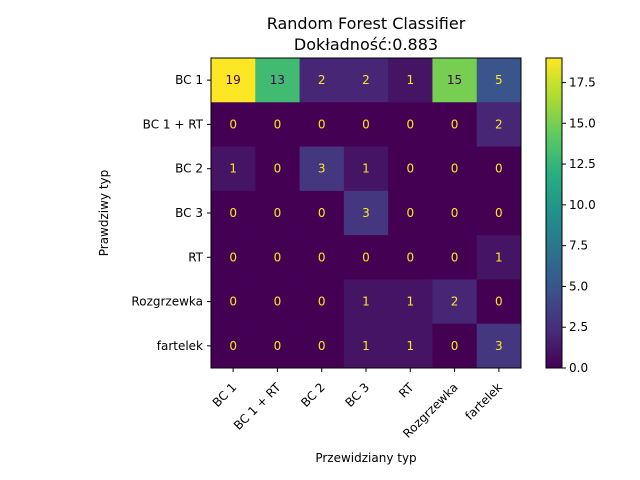  I want to click on y-tick-label: fartelek, so click(180, 346).